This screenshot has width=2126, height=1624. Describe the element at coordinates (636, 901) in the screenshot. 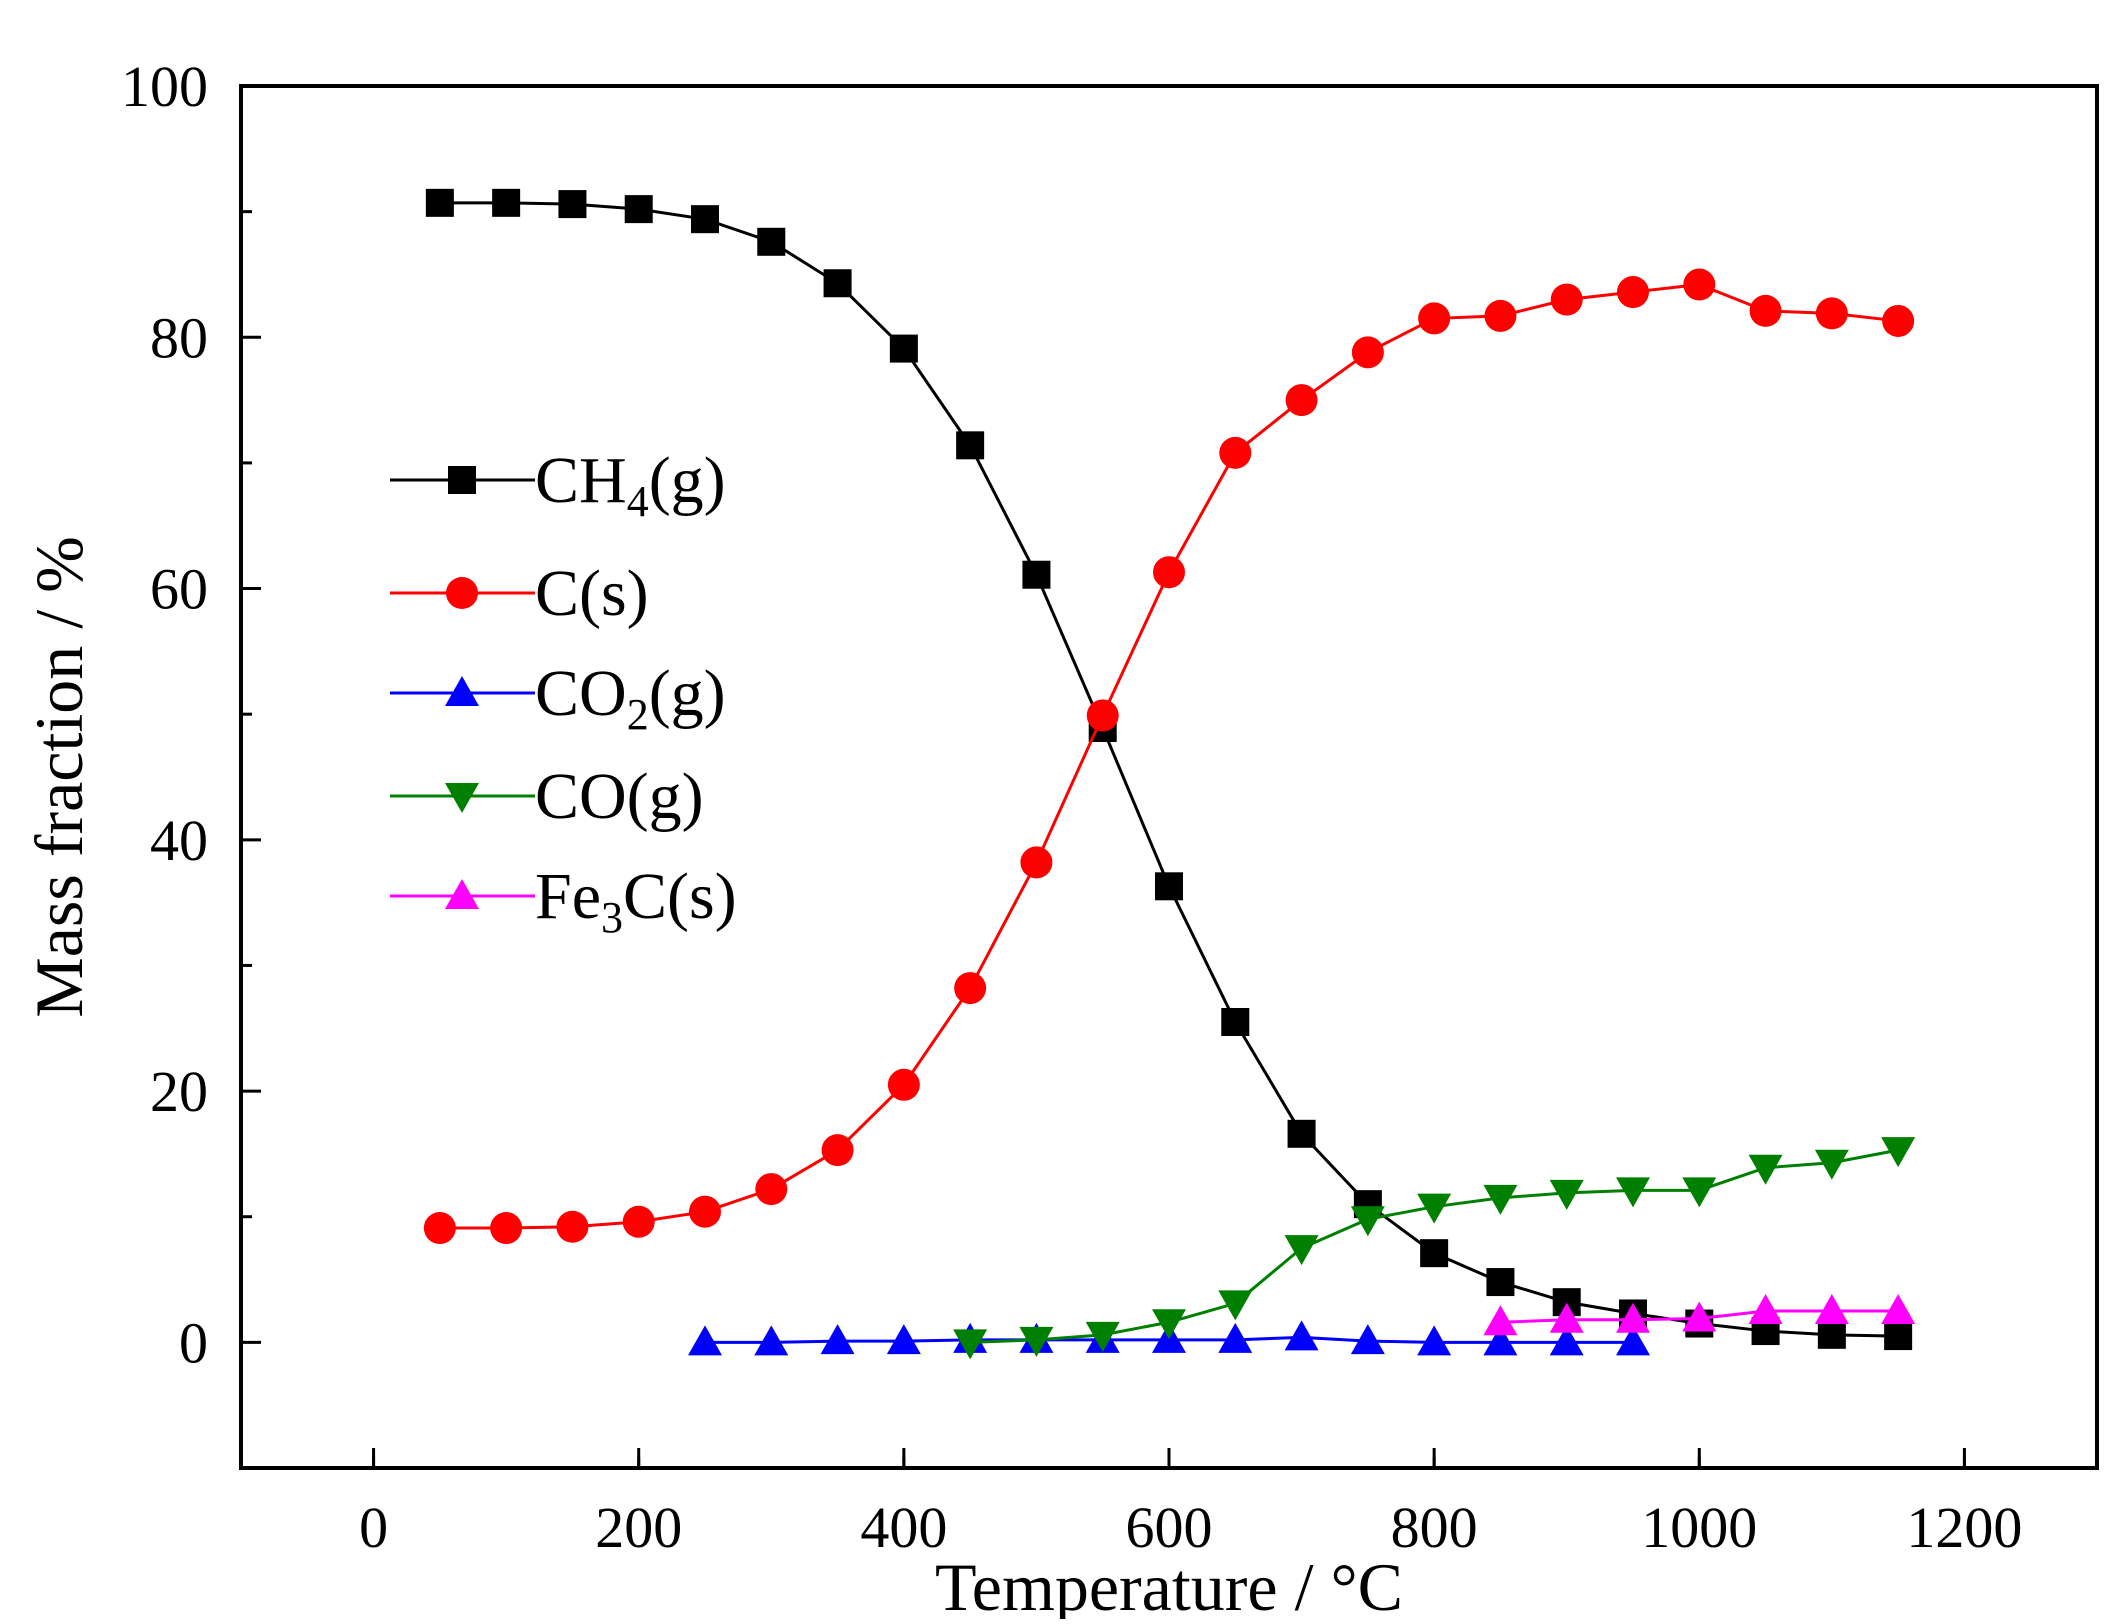

I see `legend-label-fe3c-s: Fe3C(s)` at that location.